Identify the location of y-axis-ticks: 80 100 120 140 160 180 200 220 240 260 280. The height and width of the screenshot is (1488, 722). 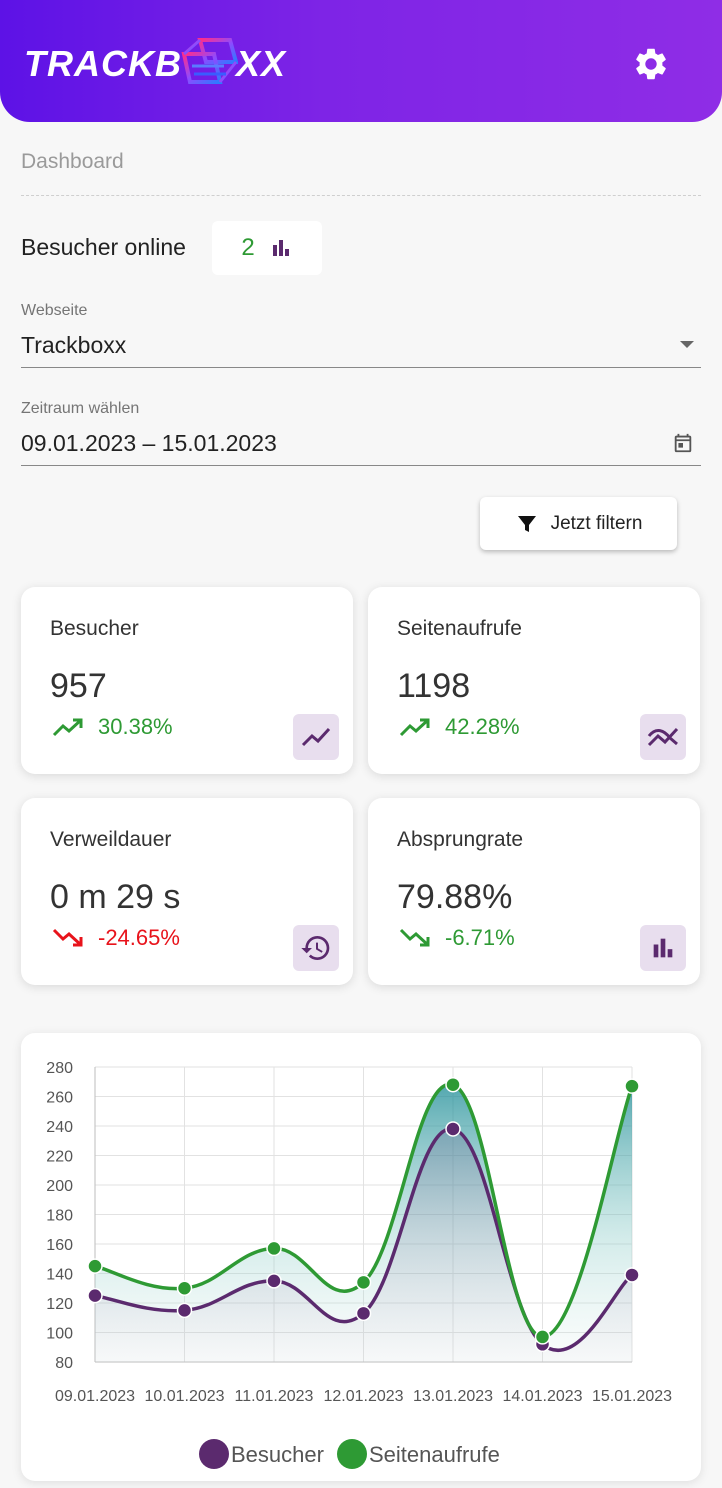
(59, 1216).